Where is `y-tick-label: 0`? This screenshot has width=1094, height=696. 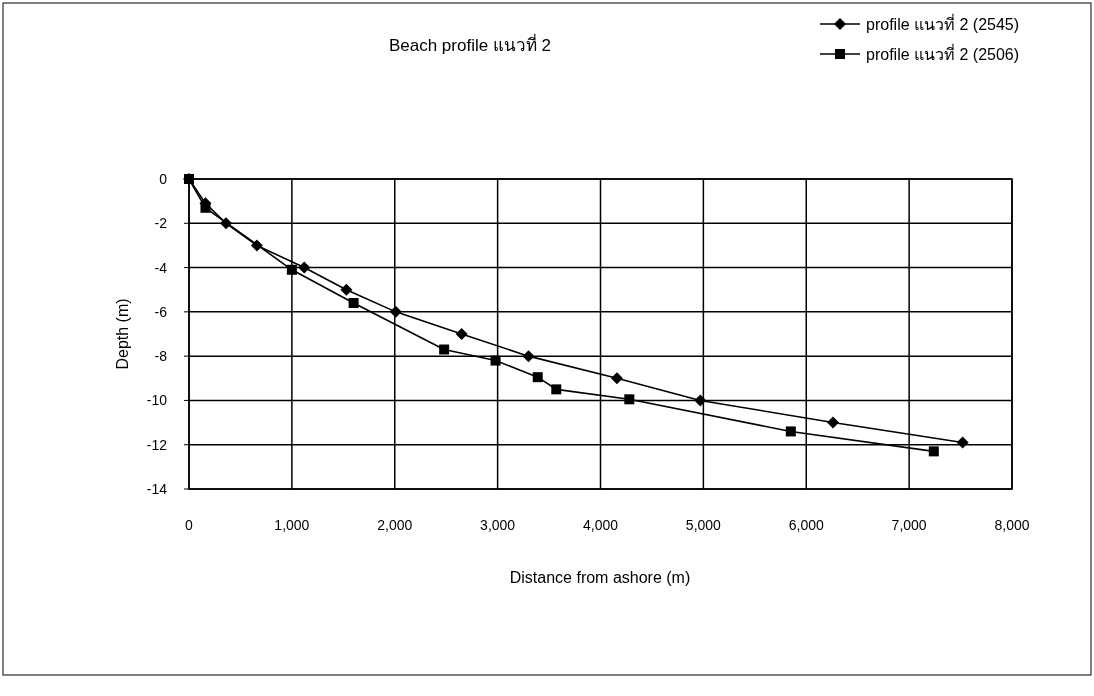 y-tick-label: 0 is located at coordinates (163, 179).